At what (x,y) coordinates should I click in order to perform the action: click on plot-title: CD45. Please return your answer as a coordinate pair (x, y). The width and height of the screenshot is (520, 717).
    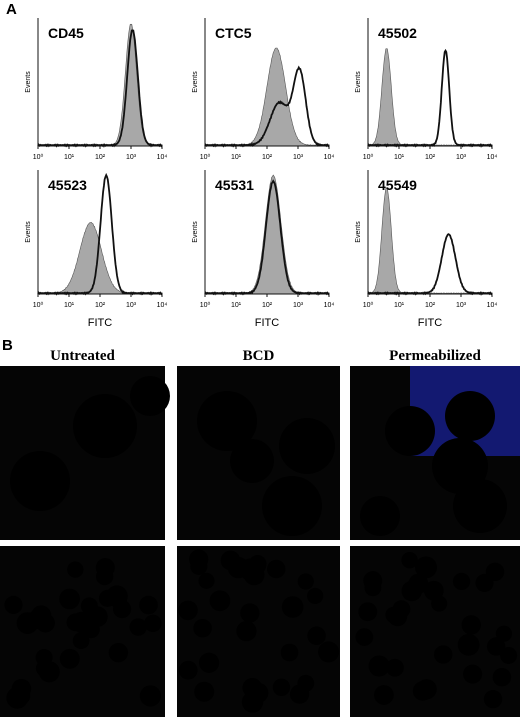
    Looking at the image, I should click on (66, 33).